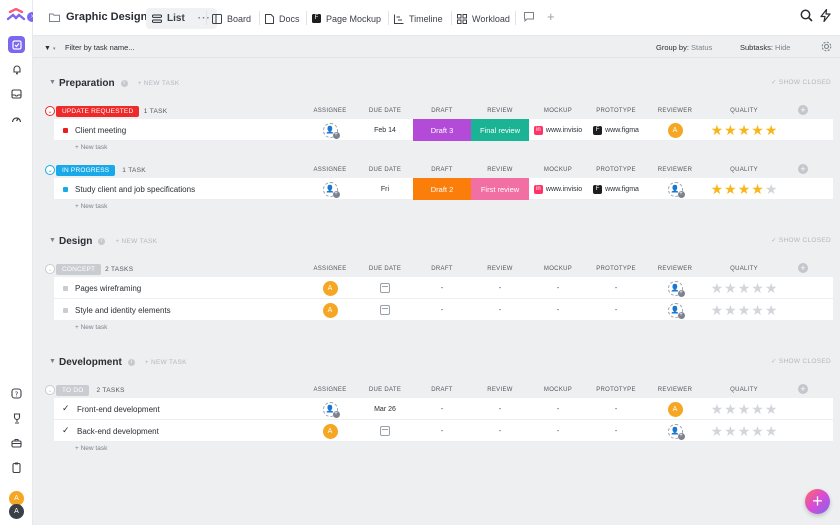 This screenshot has width=840, height=525. Describe the element at coordinates (123, 310) in the screenshot. I see `task-name: Style and identity elements` at that location.